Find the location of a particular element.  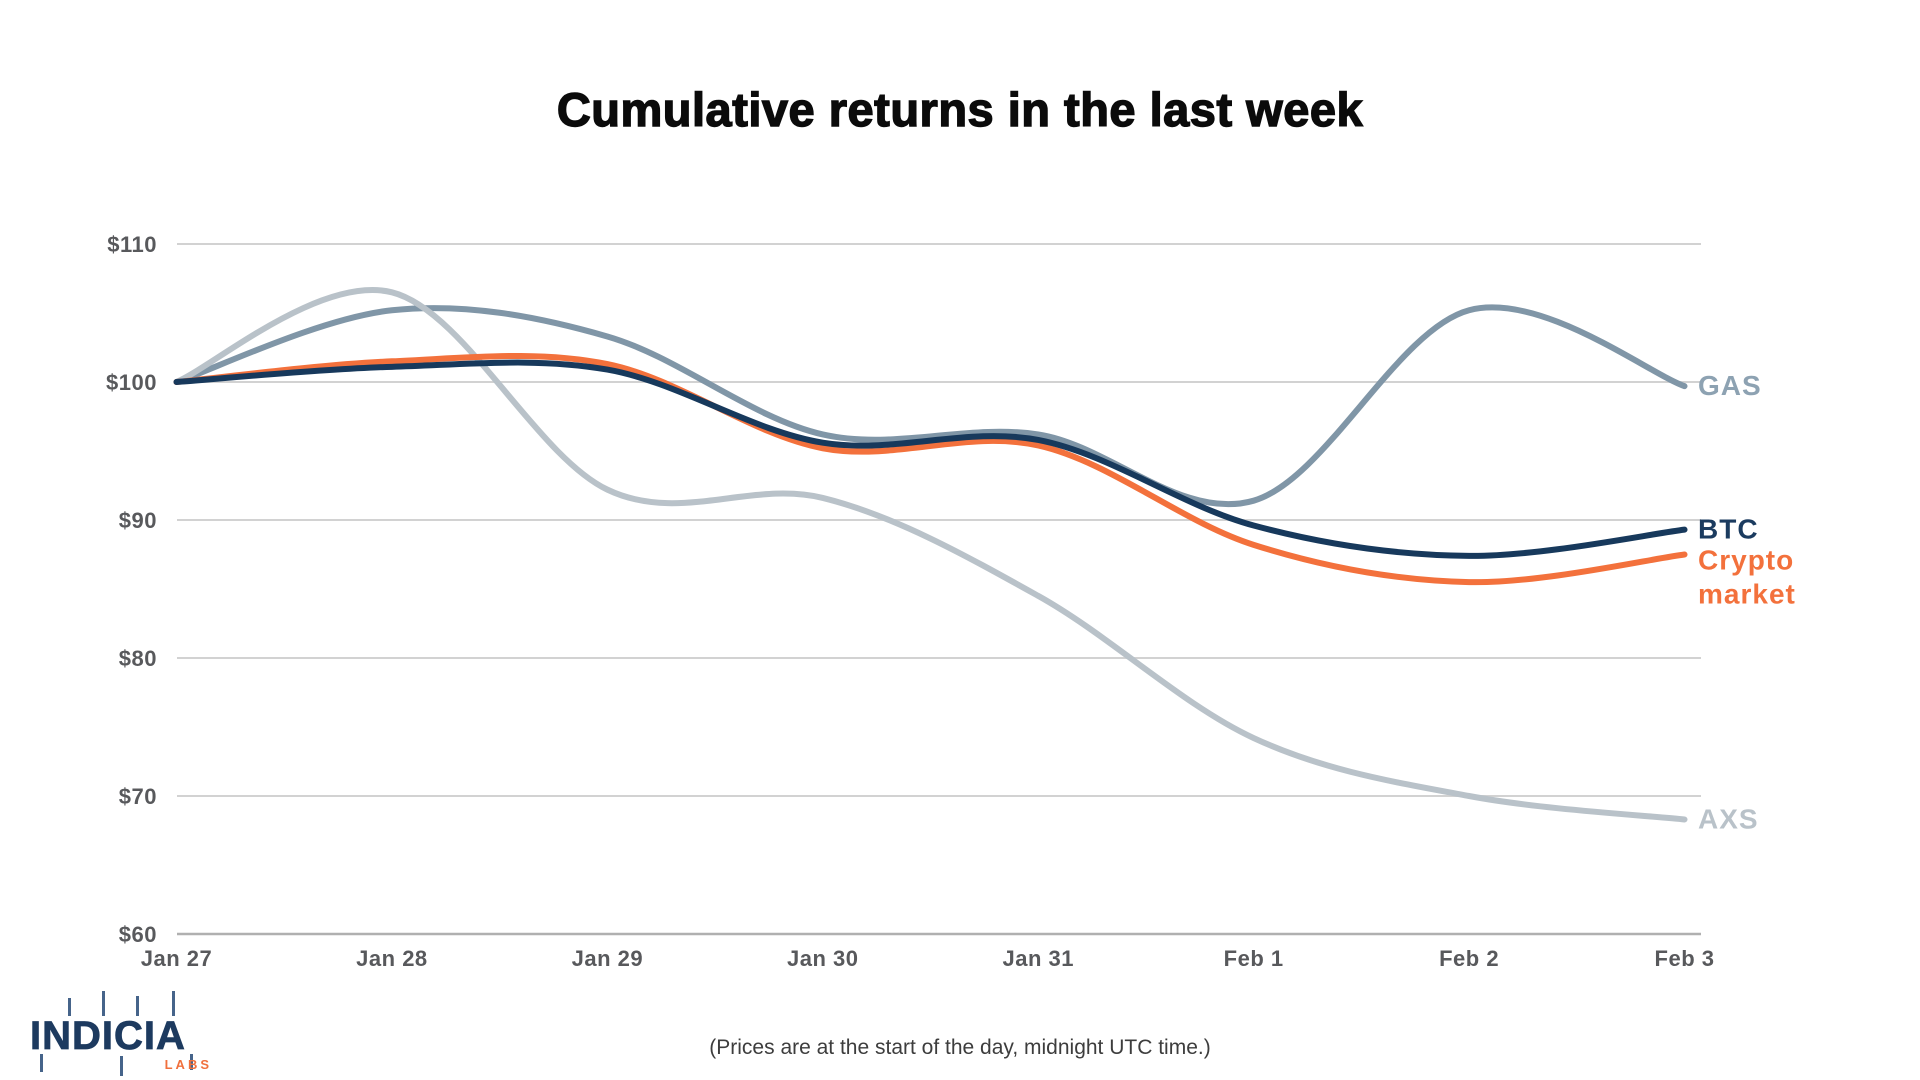

x-tick-label-jan-30: Jan 30 is located at coordinates (823, 958).